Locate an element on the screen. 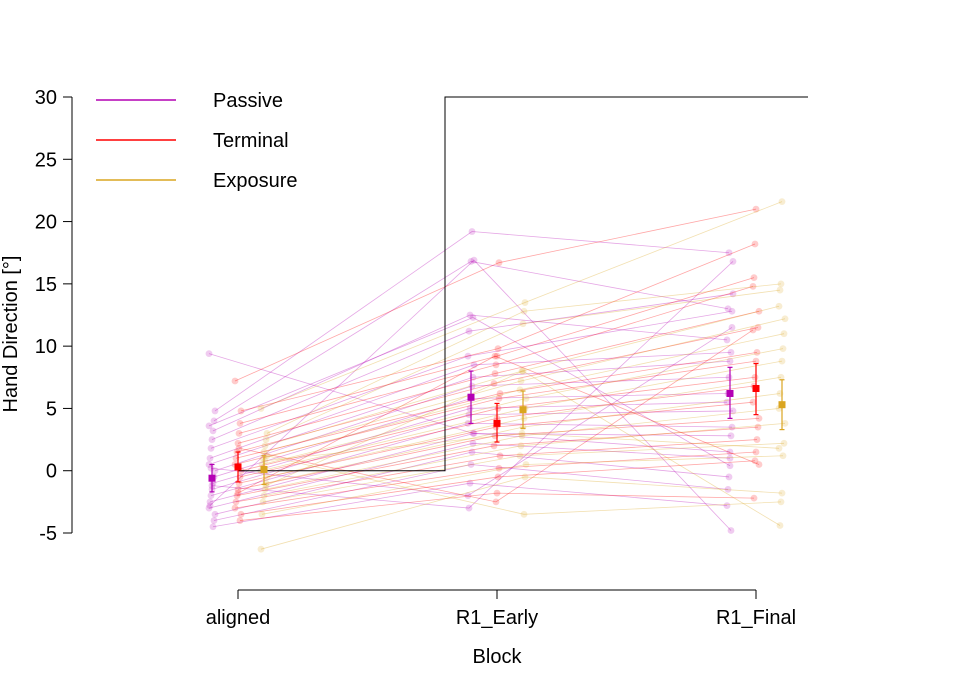 This screenshot has width=957, height=688. y-tick-label: 5 is located at coordinates (51, 409).